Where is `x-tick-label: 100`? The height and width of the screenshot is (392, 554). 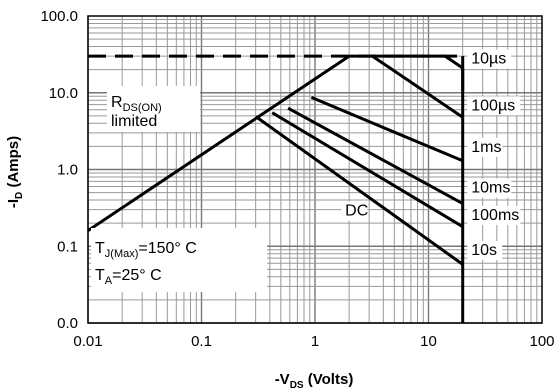 x-tick-label: 100 is located at coordinates (541, 341).